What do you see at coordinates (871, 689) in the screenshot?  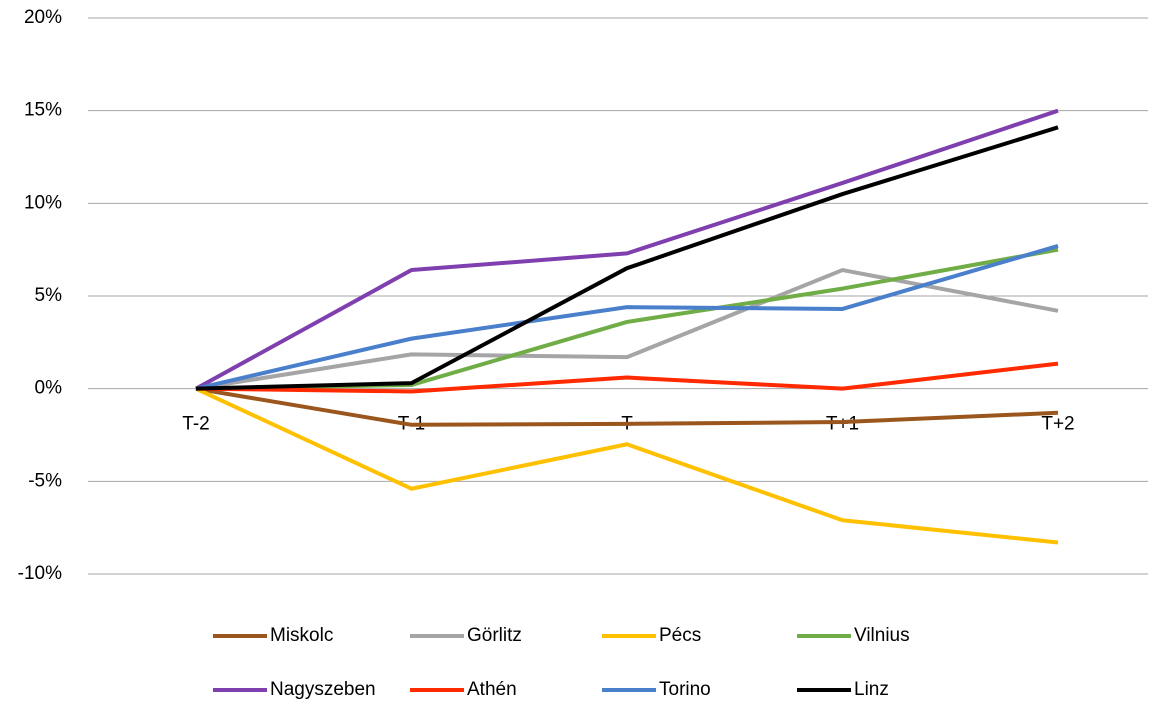 I see `legend-label: Linz` at bounding box center [871, 689].